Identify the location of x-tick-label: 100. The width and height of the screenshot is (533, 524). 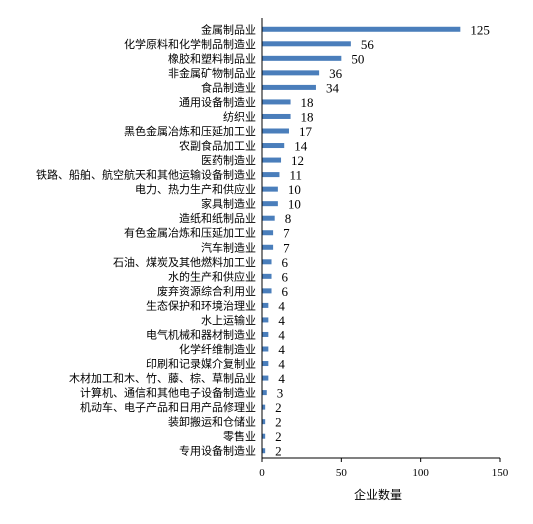
(420, 473).